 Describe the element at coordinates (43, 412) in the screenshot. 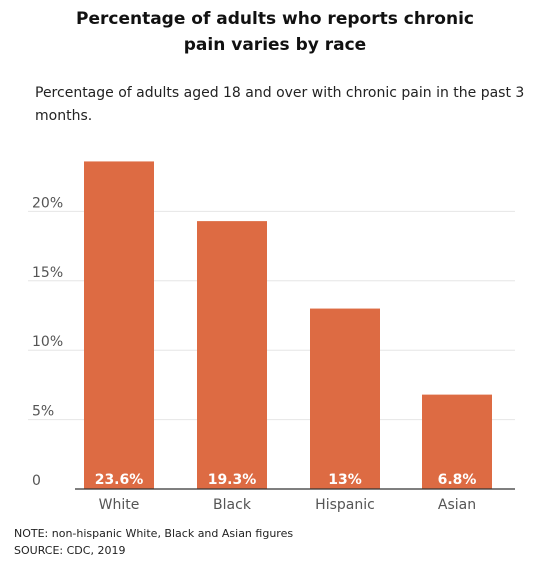

I see `y-tick-label: 5%` at that location.